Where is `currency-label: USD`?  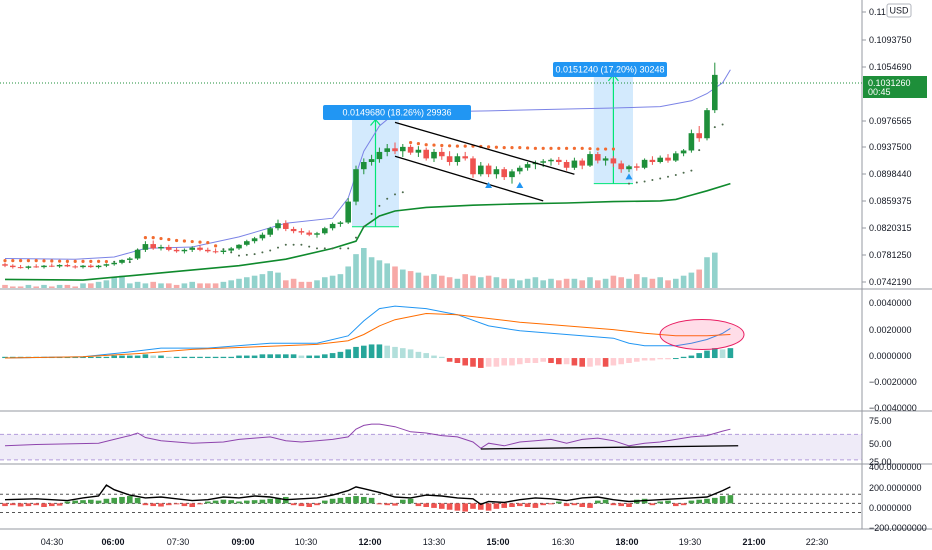 currency-label: USD is located at coordinates (899, 11).